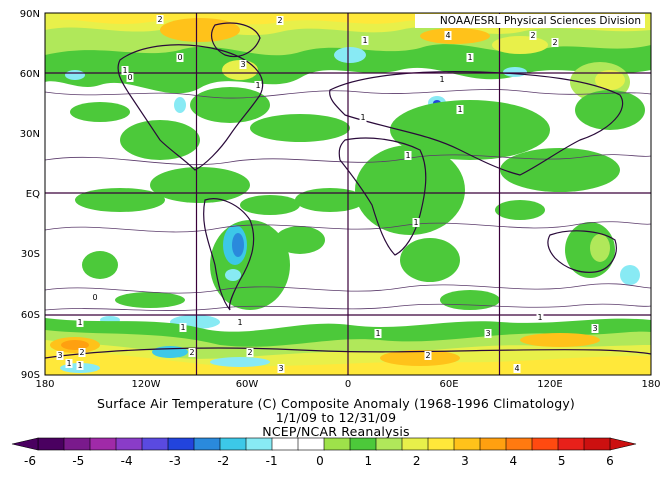  What do you see at coordinates (30, 14) in the screenshot?
I see `lat-label: 90N` at bounding box center [30, 14].